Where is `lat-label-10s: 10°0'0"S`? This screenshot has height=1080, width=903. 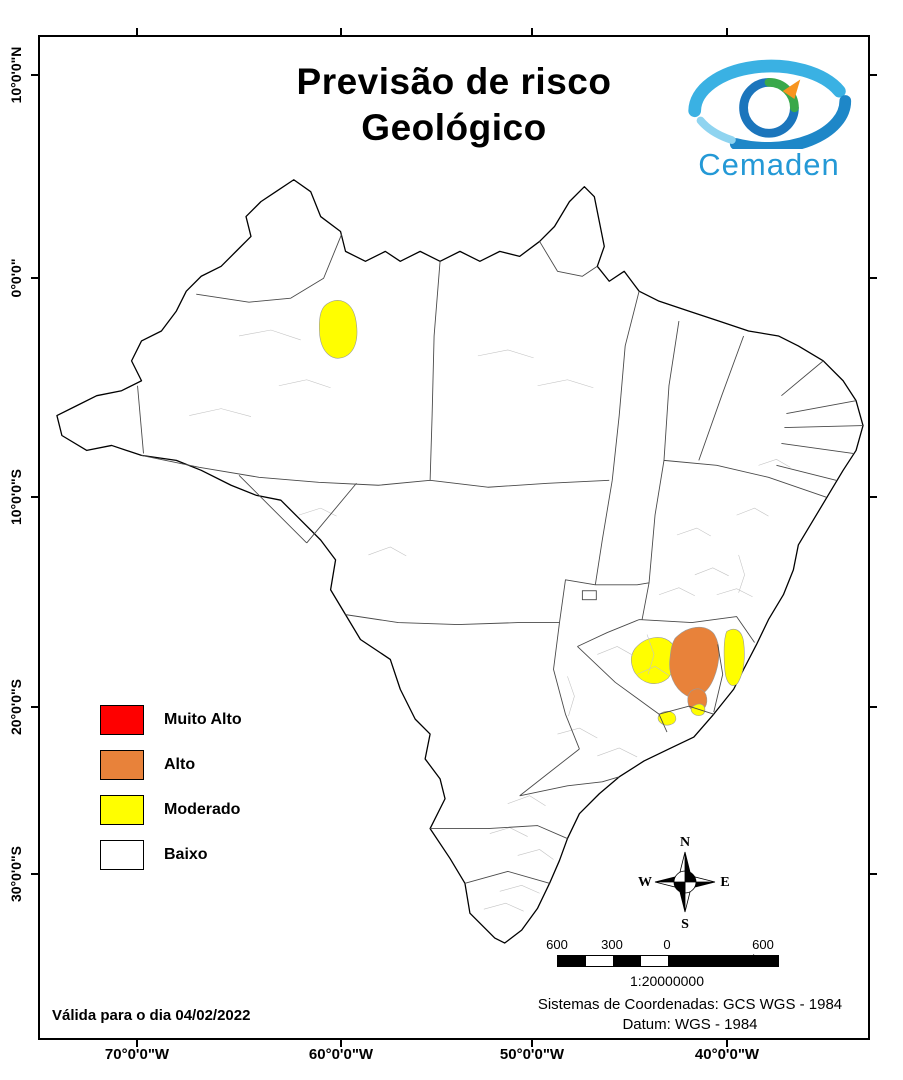
lat-label-10s: 10°0'0"S is located at coordinates (16, 497).